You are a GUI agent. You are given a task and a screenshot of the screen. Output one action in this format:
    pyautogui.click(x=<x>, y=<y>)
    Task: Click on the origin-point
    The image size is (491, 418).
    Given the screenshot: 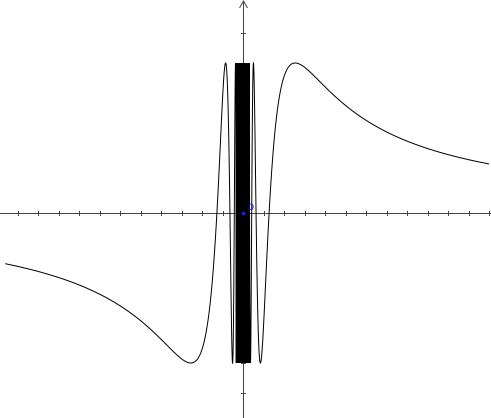 What is the action you would take?
    pyautogui.click(x=243, y=213)
    